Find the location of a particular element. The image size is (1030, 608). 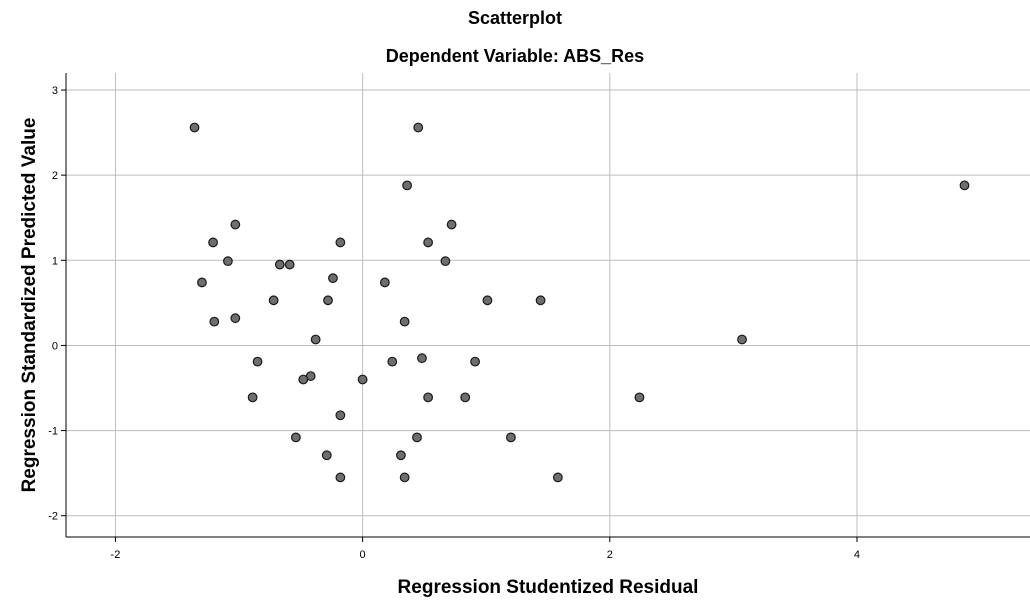

y-tick-label: 3 is located at coordinates (55, 91).